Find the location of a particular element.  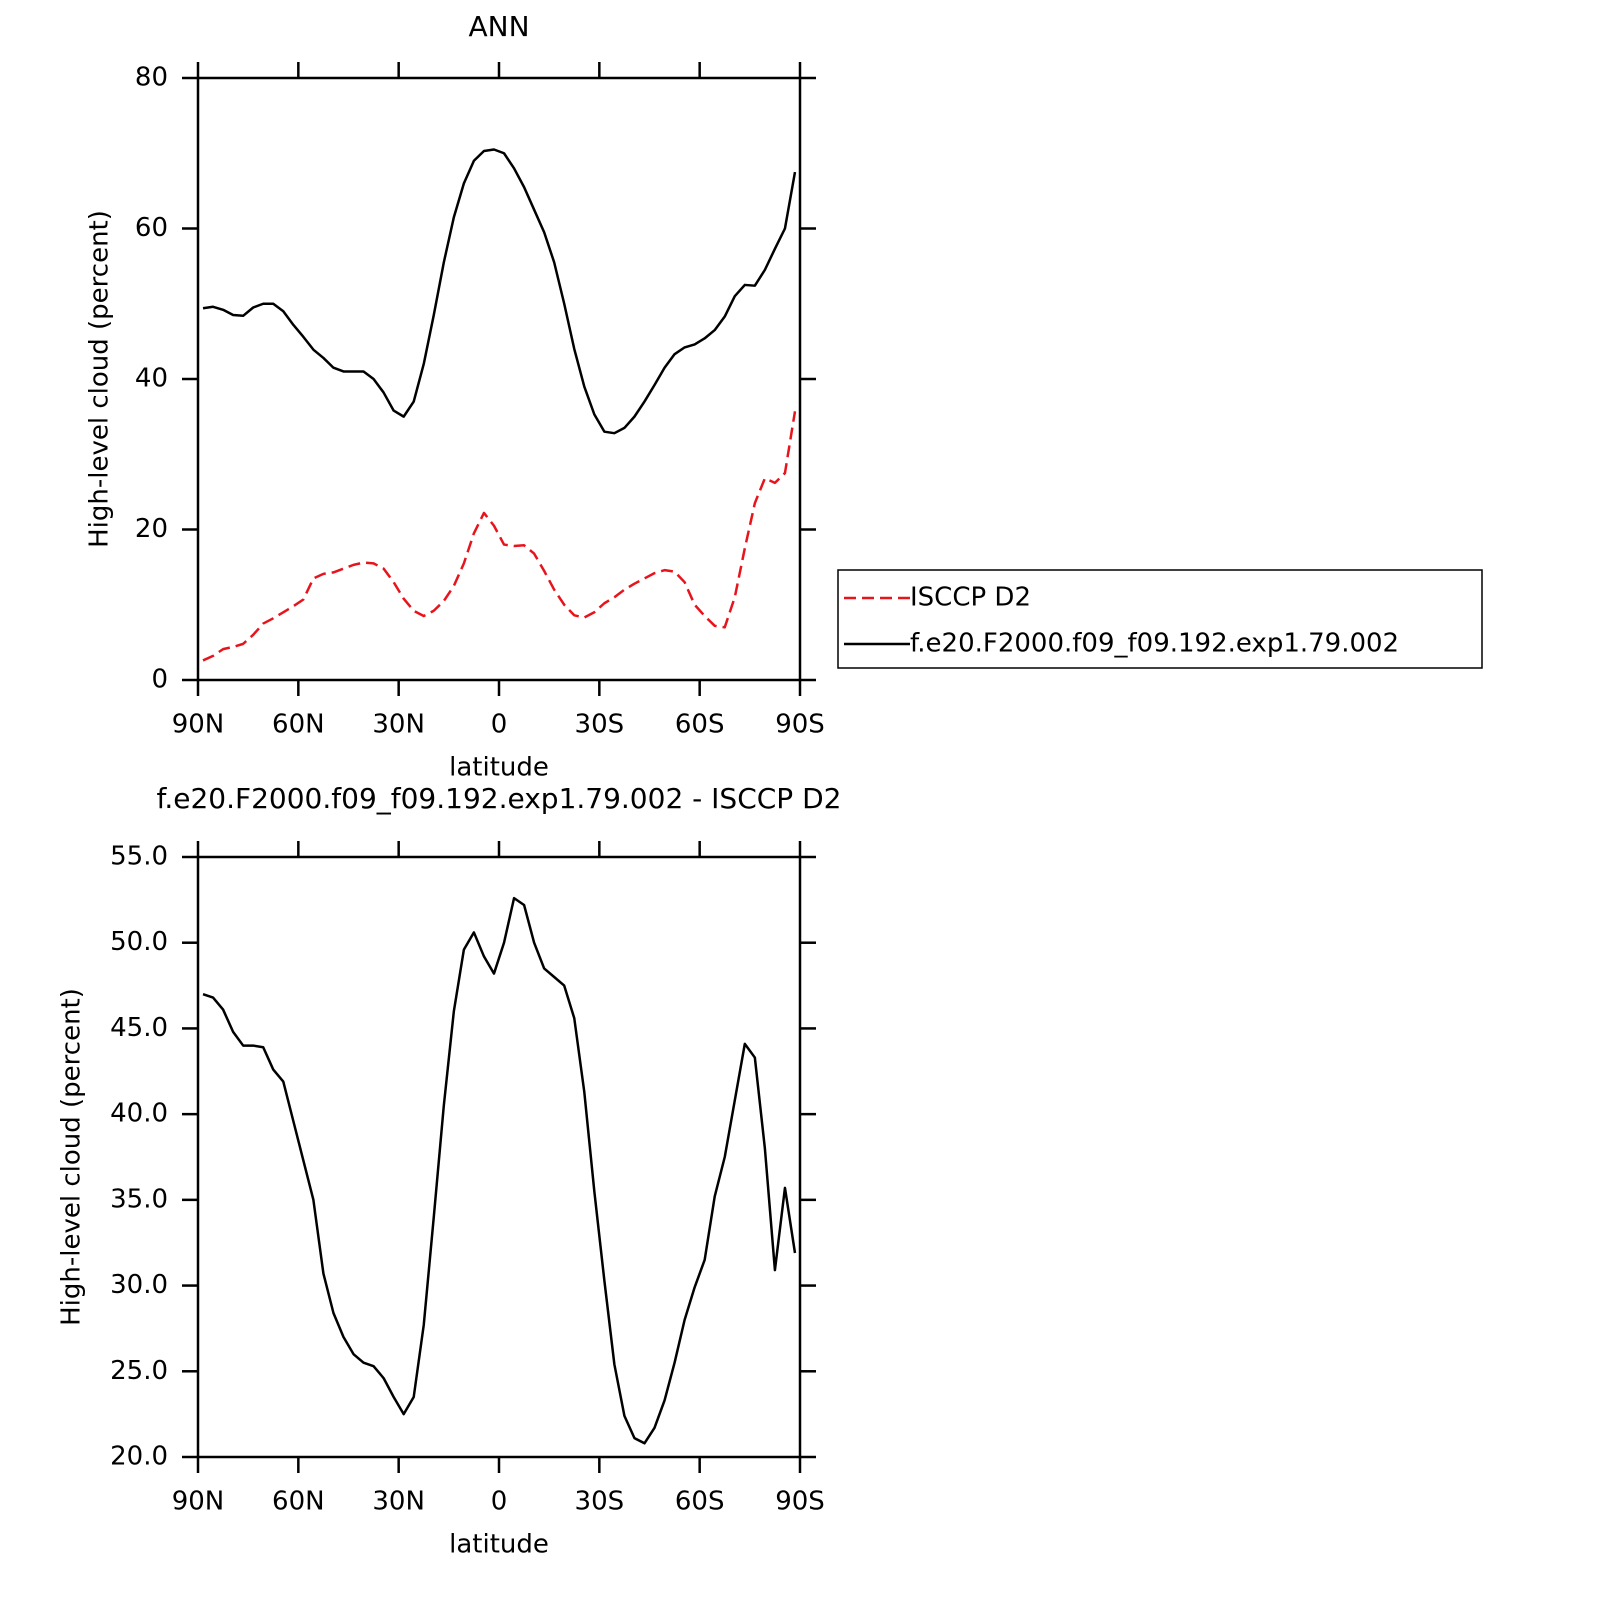

y-tick-label: 40.0 is located at coordinates (139, 1114).